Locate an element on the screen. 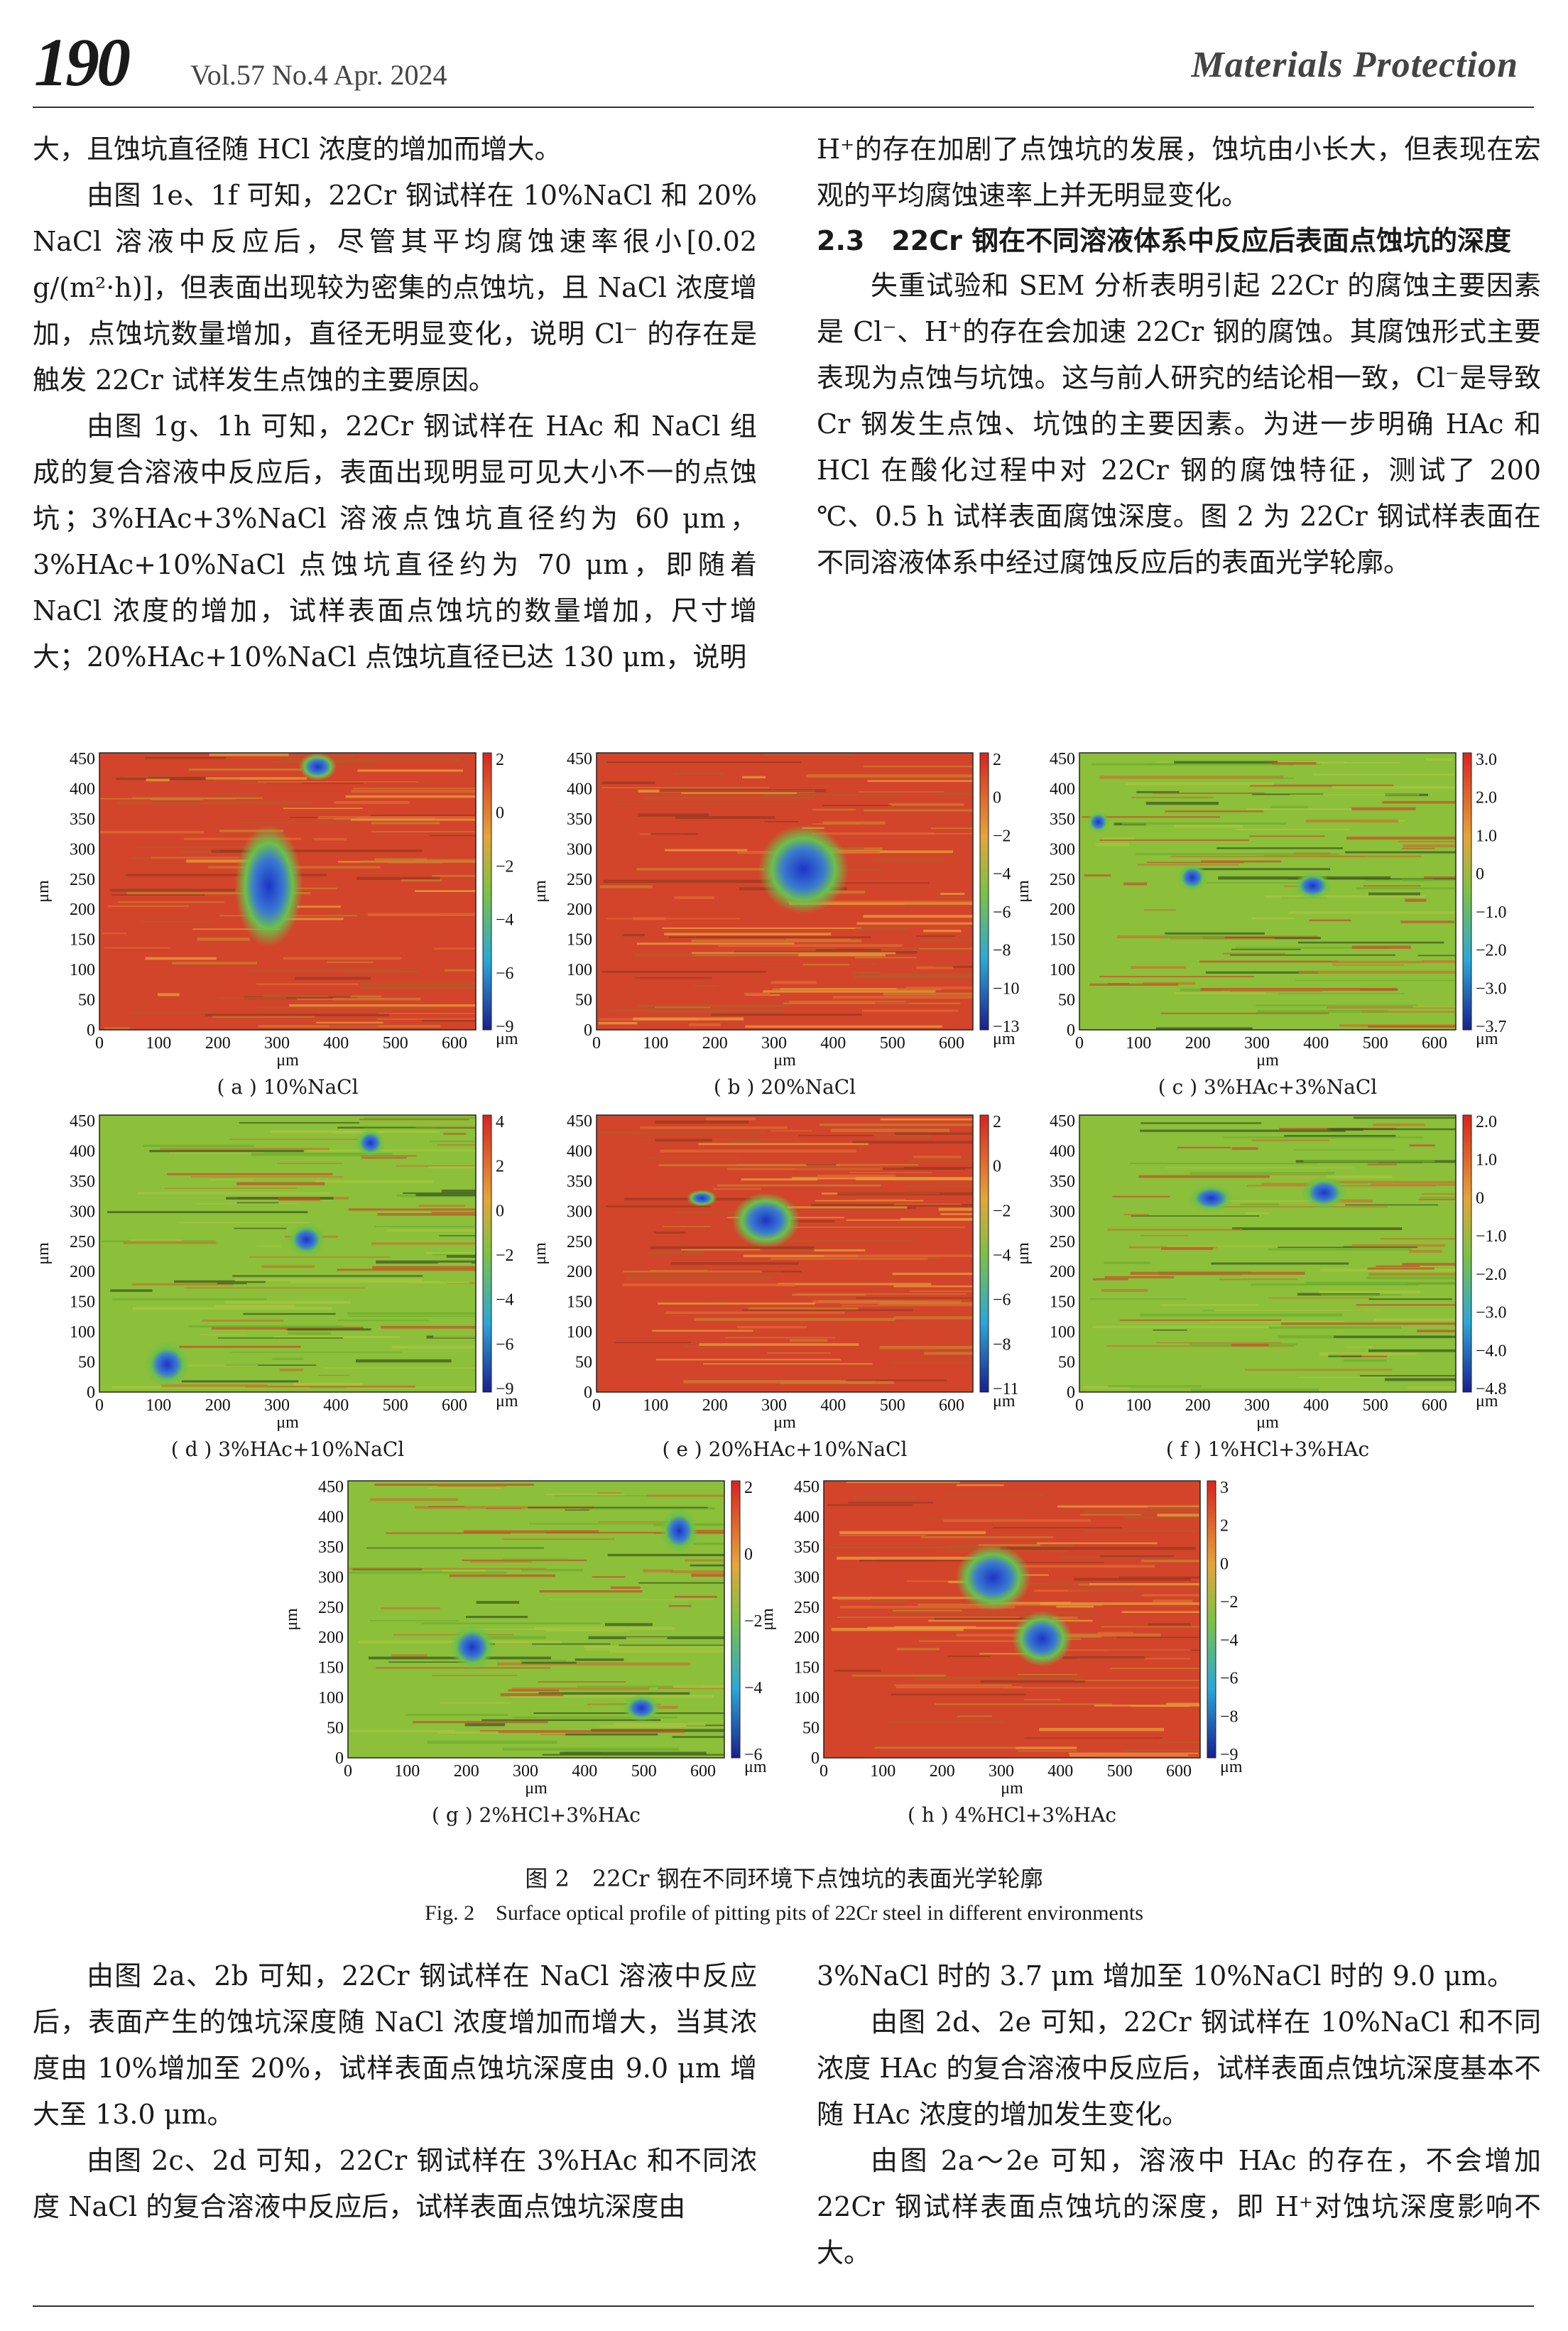 This screenshot has height=2331, width=1568. colorbar-tick-label: −2.0 is located at coordinates (1491, 1275).